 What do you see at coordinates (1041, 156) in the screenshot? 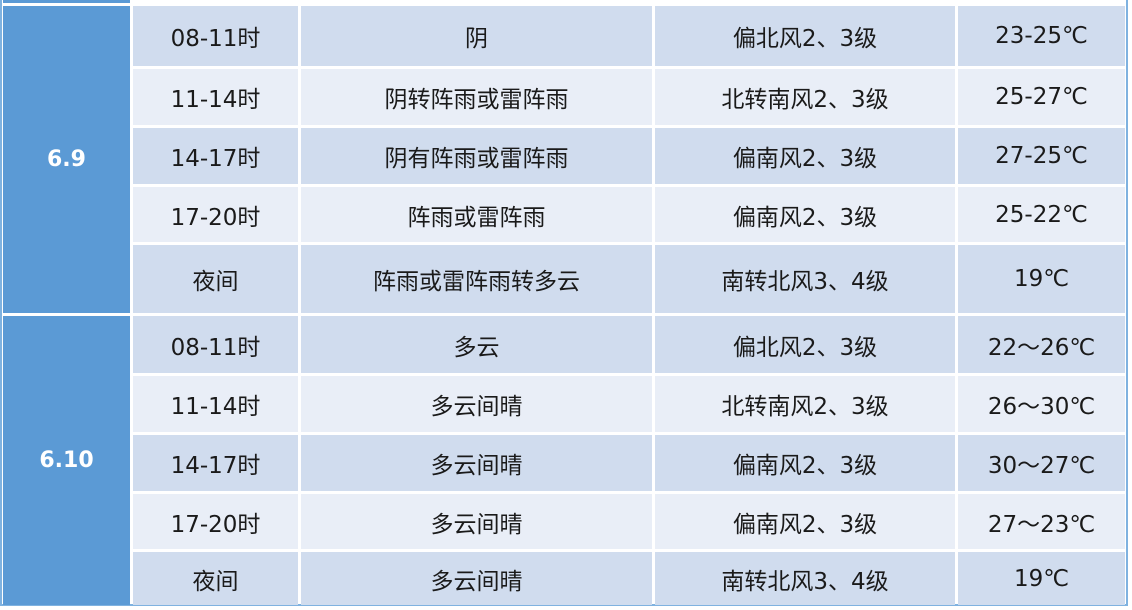
I see `temp-cell: 27-25℃` at bounding box center [1041, 156].